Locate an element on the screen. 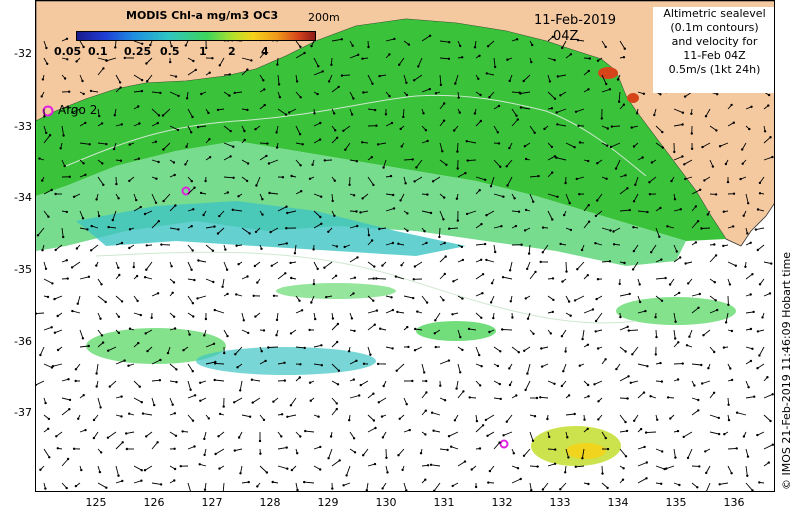  y-axis-label: -36 is located at coordinates (23, 341).